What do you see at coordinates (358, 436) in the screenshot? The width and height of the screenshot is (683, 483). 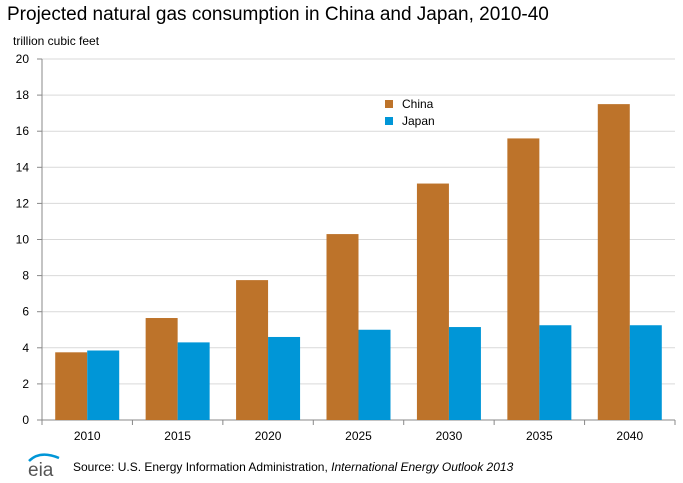 I see `x-tick-label: 2025` at bounding box center [358, 436].